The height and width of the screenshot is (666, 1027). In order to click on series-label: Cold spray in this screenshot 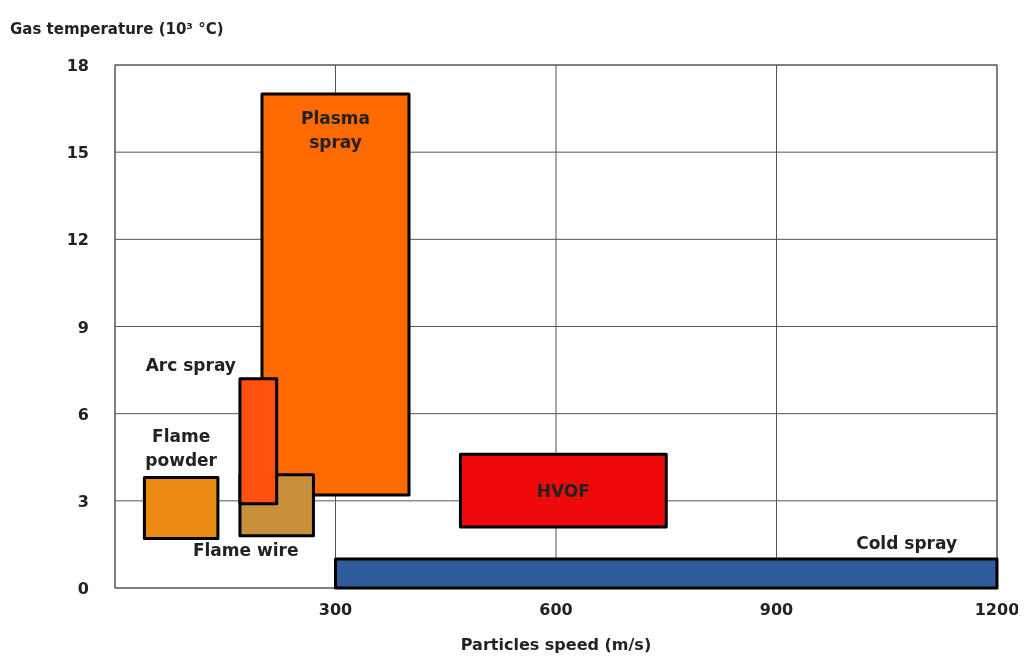, I will do `click(906, 542)`.